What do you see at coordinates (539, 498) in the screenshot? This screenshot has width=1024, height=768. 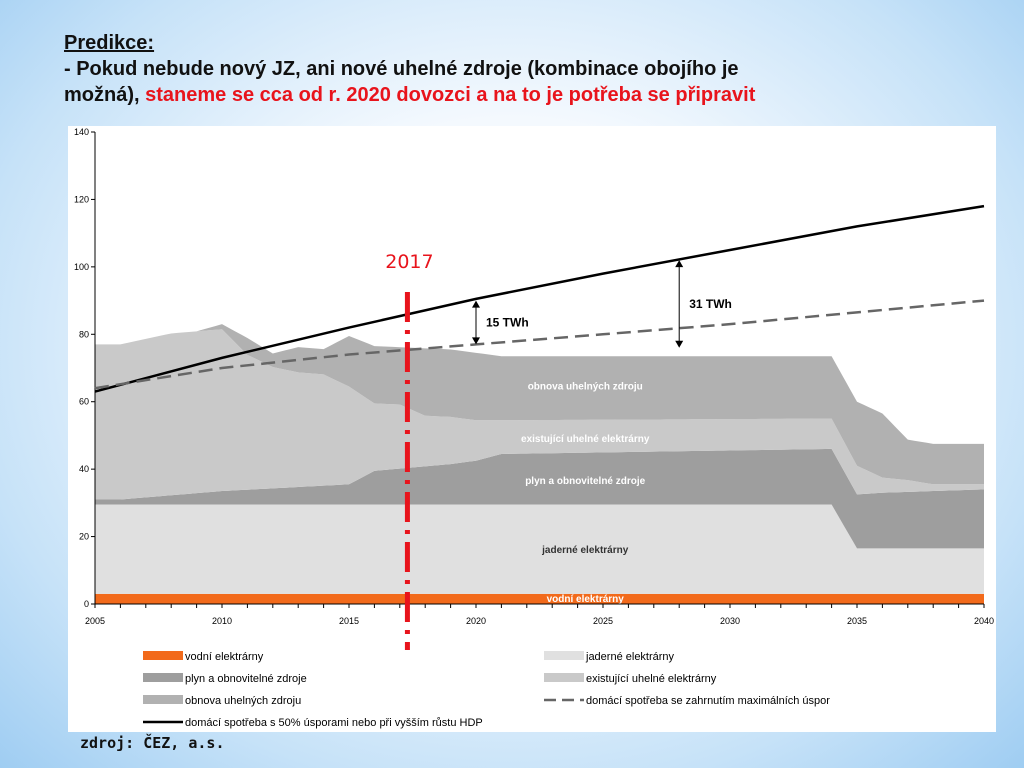 I see `area-plyn-a-obnovitelne-zdroje` at bounding box center [539, 498].